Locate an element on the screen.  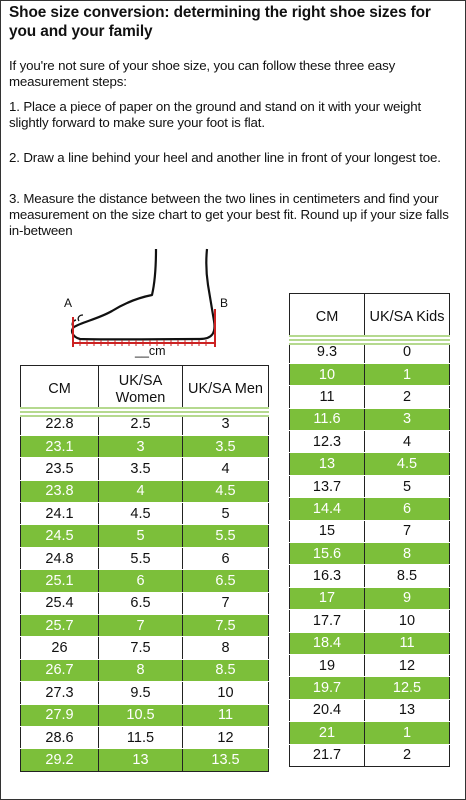
label-cm: __cm is located at coordinates (150, 351).